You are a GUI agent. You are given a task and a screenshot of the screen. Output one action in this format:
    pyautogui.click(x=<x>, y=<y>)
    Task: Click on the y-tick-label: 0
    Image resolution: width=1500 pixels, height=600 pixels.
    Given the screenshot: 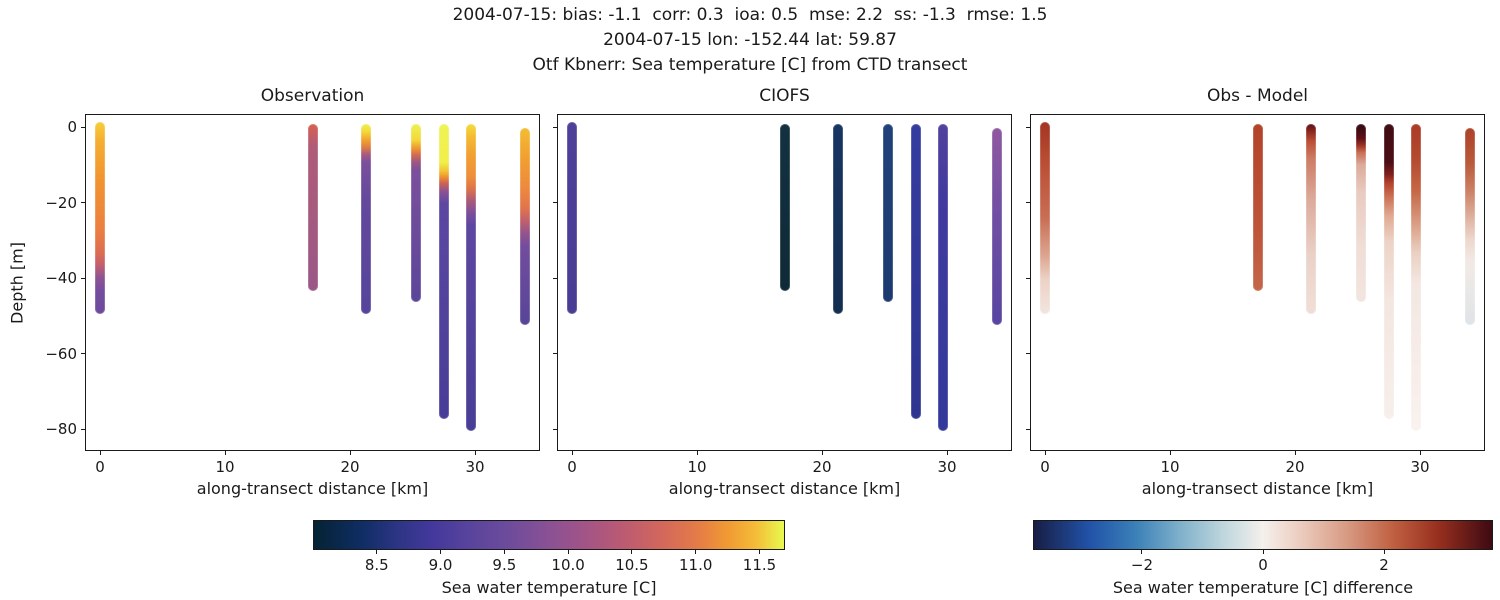 What is the action you would take?
    pyautogui.click(x=72, y=127)
    